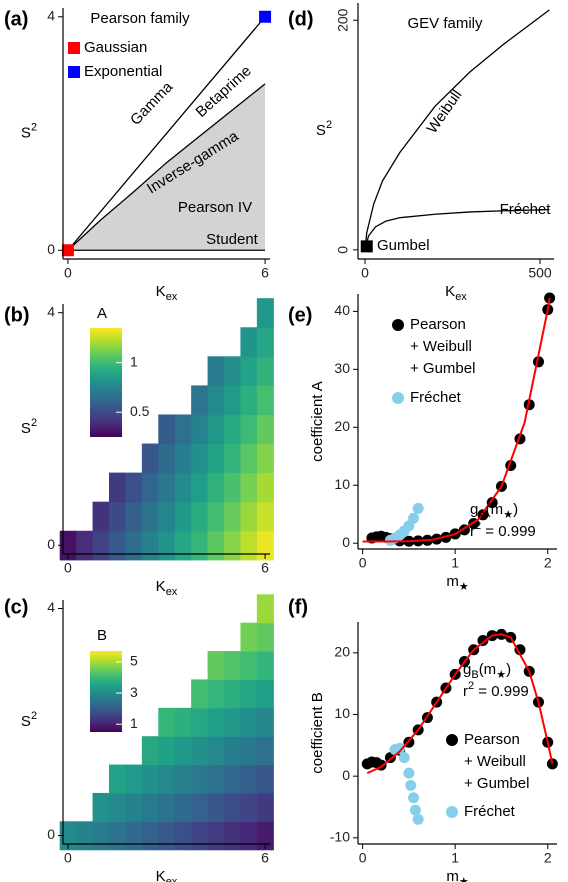  Describe the element at coordinates (457, 875) in the screenshot. I see `x-axis-title: m★` at that location.